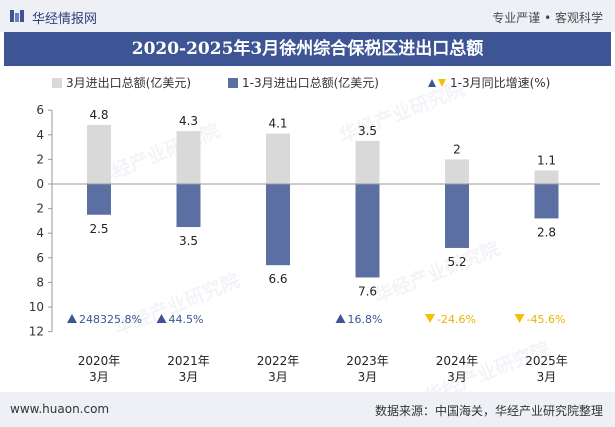 The width and height of the screenshot is (615, 427). Describe the element at coordinates (307, 16) in the screenshot. I see `top-bar: 华经情报网 专业严谨 • 客观科学` at that location.